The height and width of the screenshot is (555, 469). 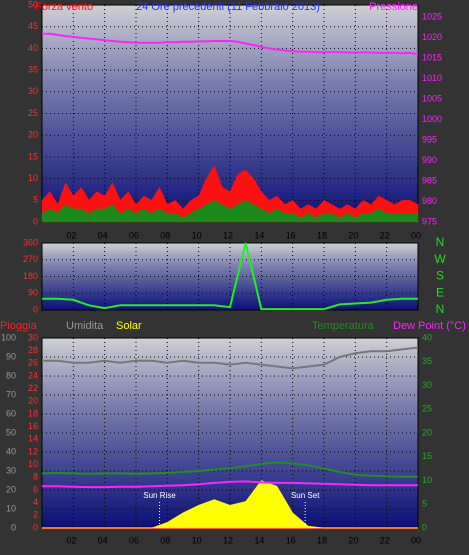 I want to click on y2-tick-label: 1010, so click(x=432, y=78).